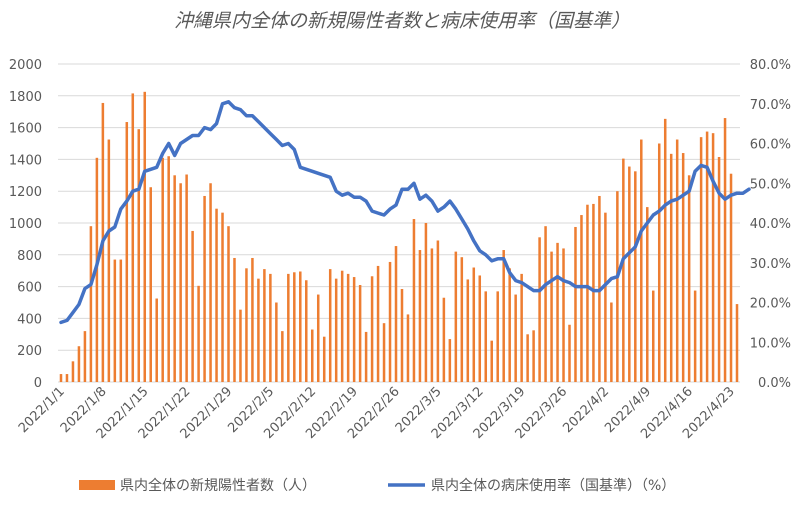 The image size is (804, 505). Describe the element at coordinates (770, 264) in the screenshot. I see `right-tick-label: 30.0%` at that location.